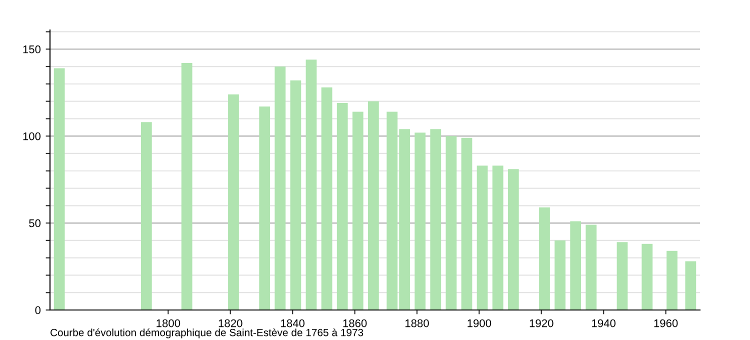 This screenshot has width=750, height=340. I want to click on y-tick-label: 150, so click(32, 49).